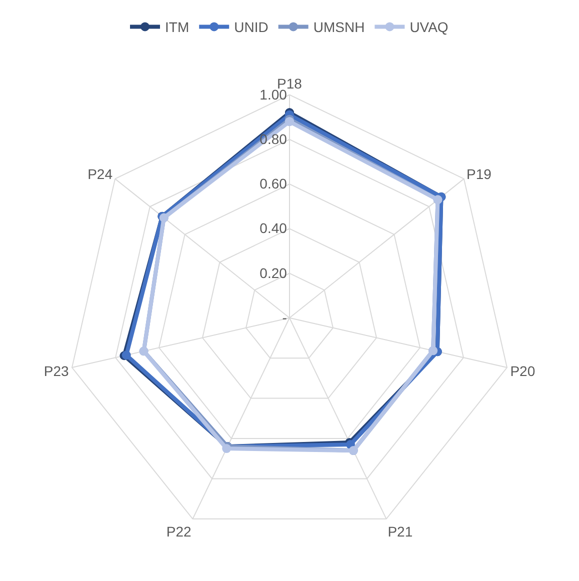 This screenshot has width=579, height=581. Describe the element at coordinates (179, 532) in the screenshot. I see `spoke-label: P22` at that location.